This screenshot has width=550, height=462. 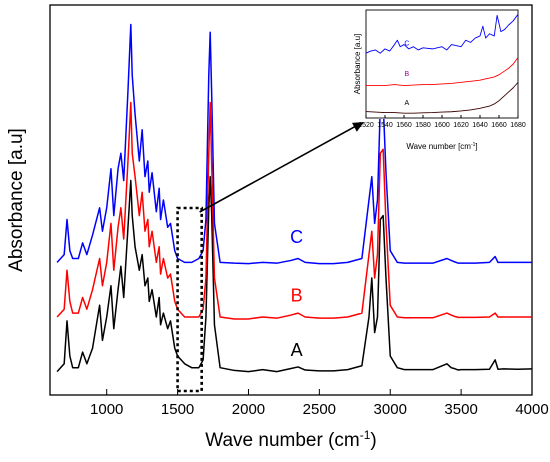 I want to click on main-x-tick-label: 2500, so click(x=319, y=409).